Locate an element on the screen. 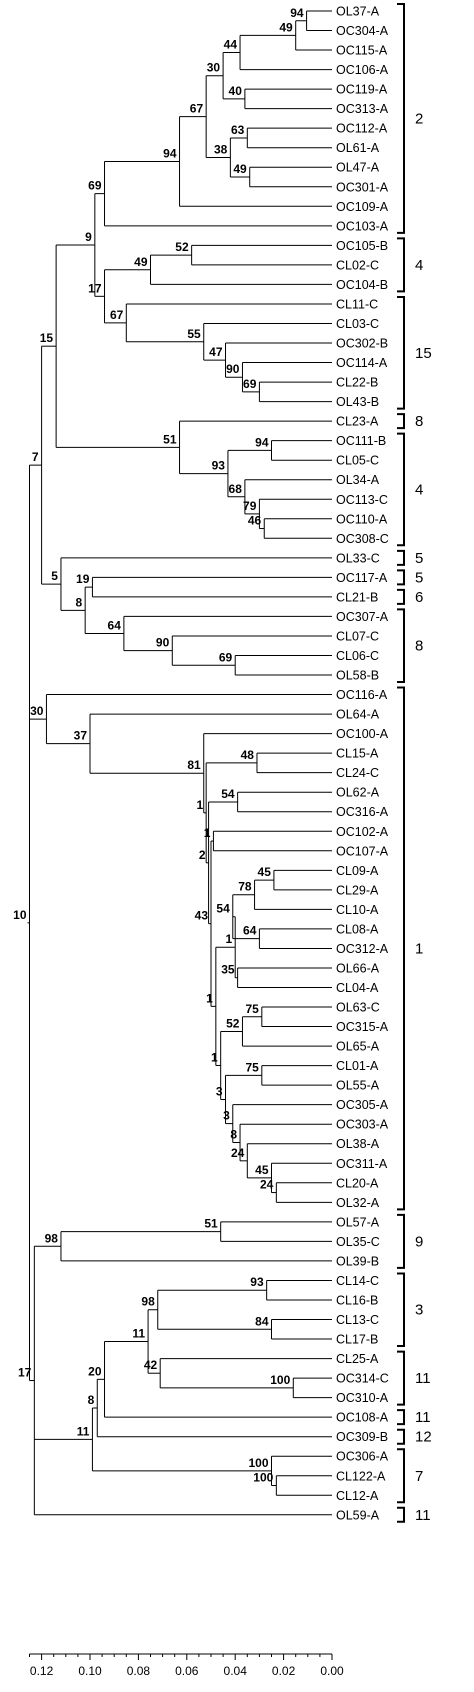 The image size is (474, 1692). leaf-label: OL62-A is located at coordinates (358, 793).